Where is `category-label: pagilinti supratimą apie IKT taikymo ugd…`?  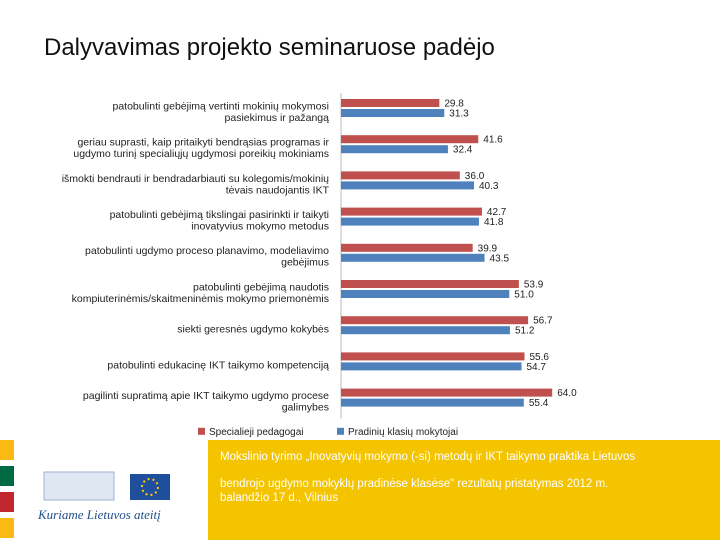 category-label: pagilinti supratimą apie IKT taikymo ugd… is located at coordinates (206, 396).